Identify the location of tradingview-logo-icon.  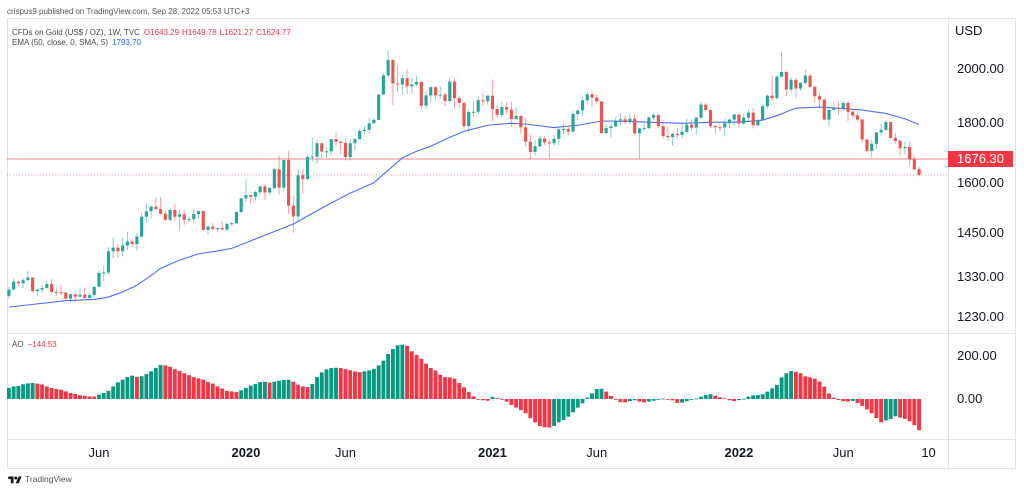
(15, 480).